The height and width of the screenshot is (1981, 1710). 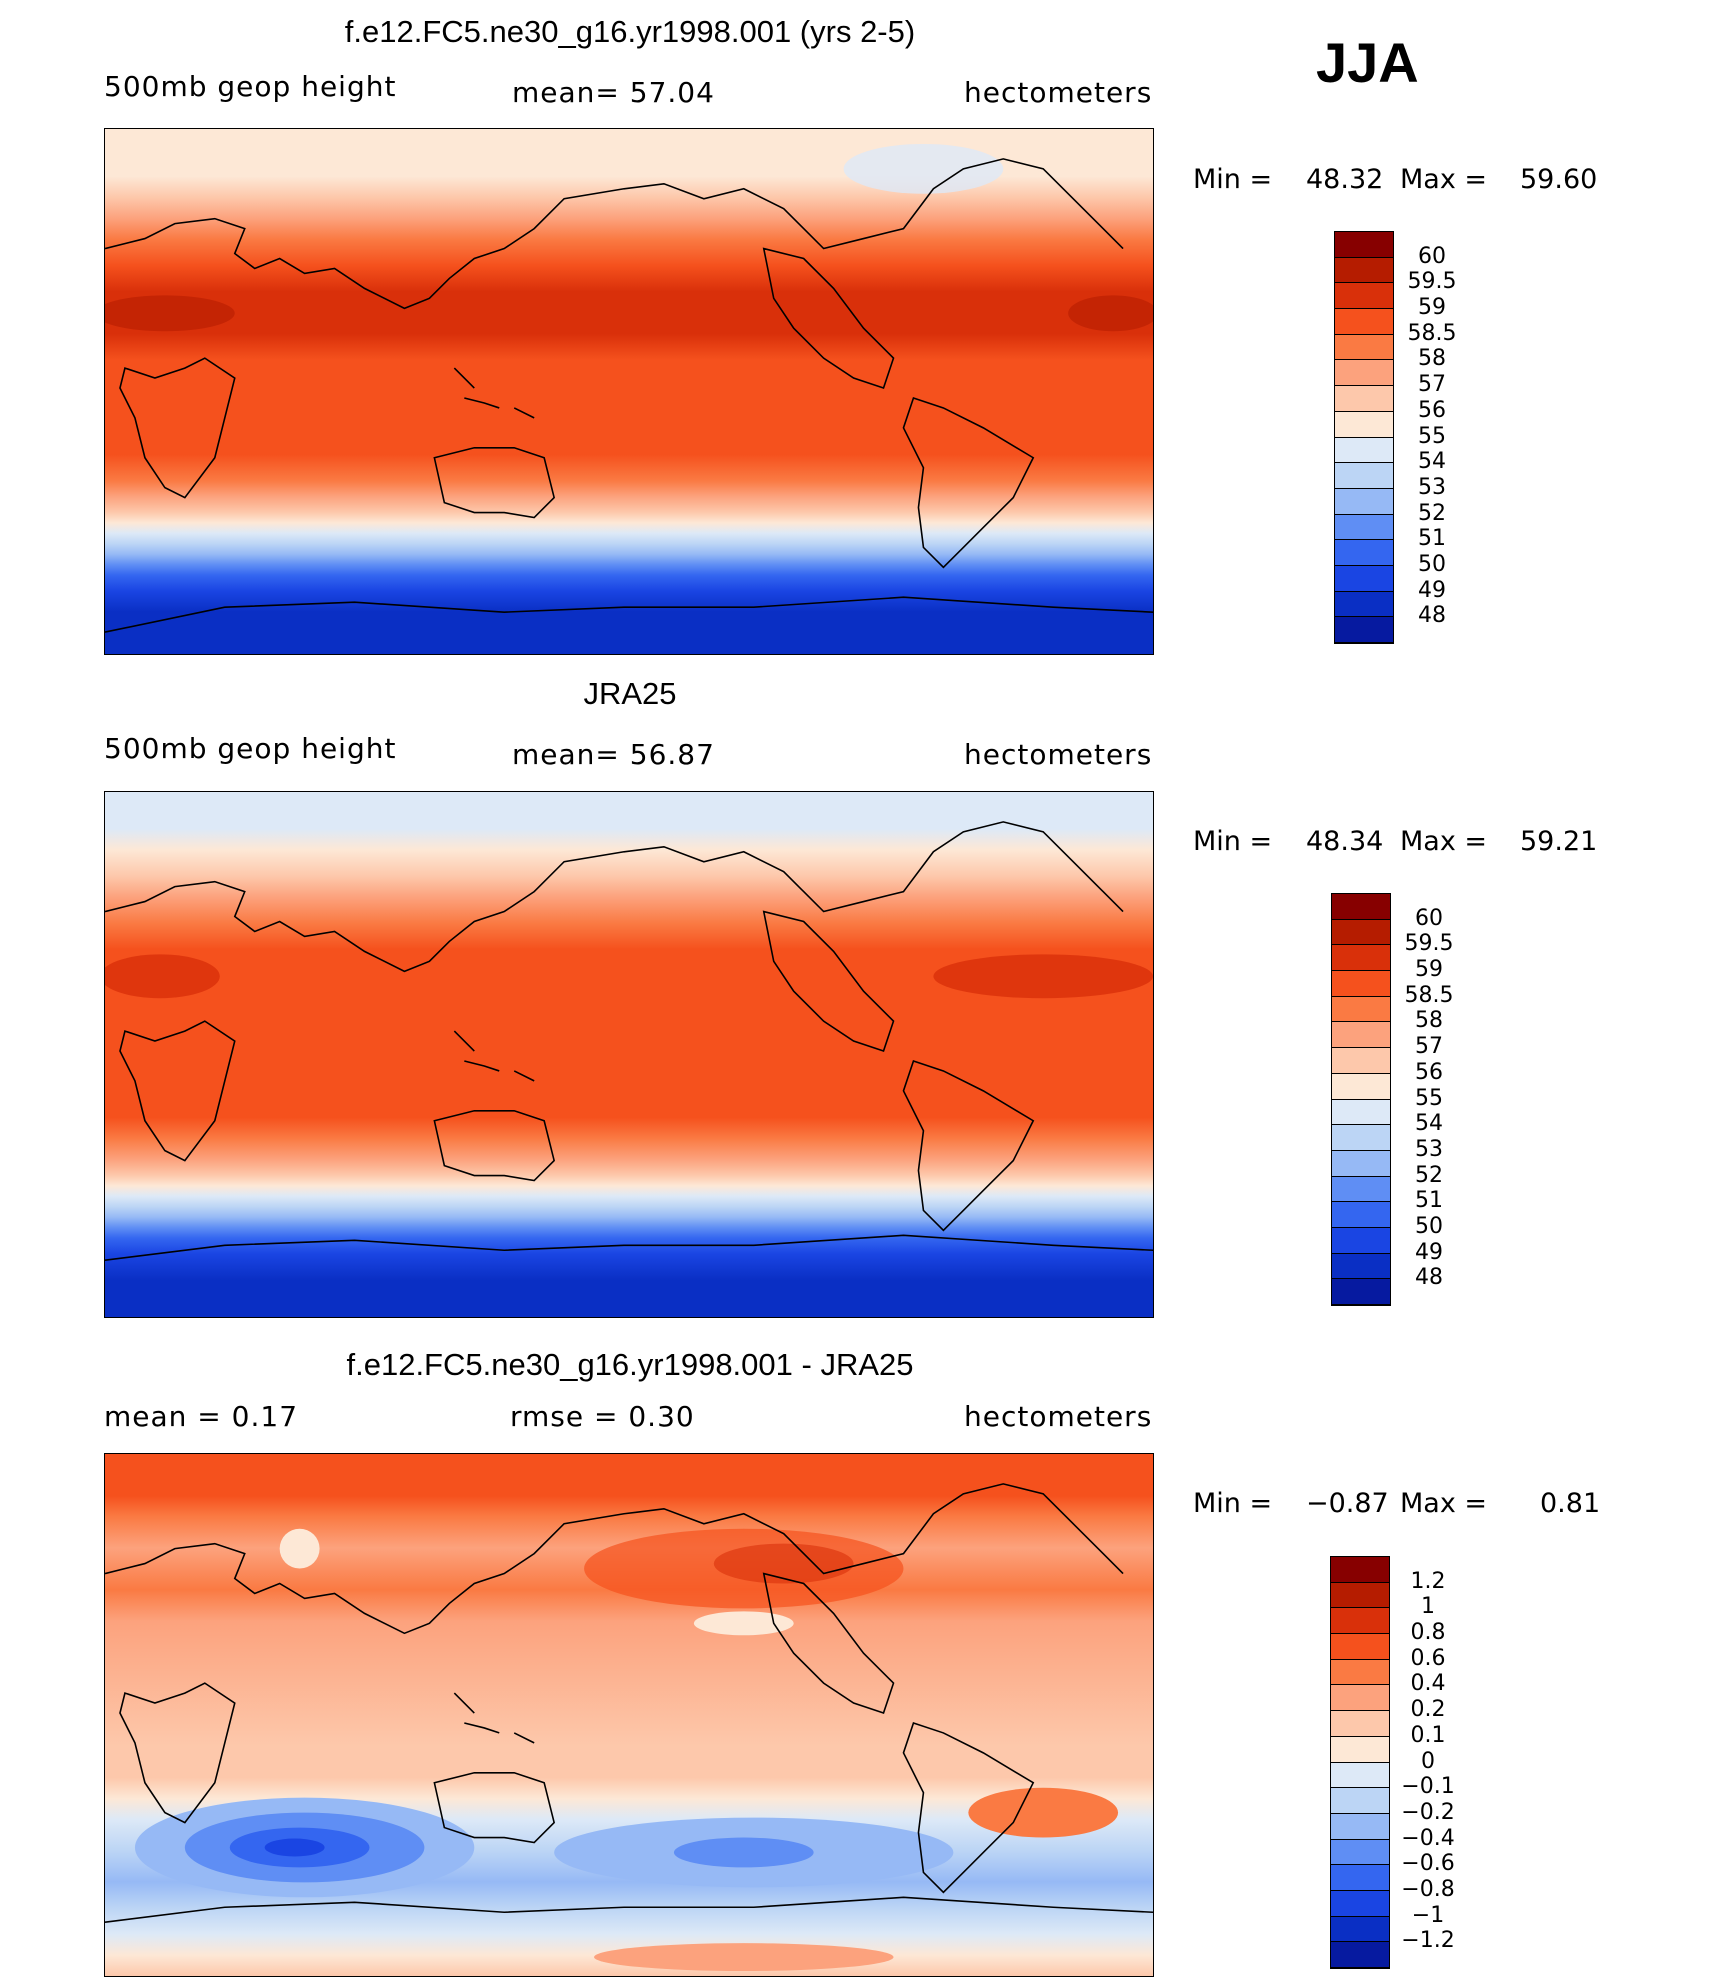 I want to click on colorbar-tick-label: 1, so click(x=1428, y=1607).